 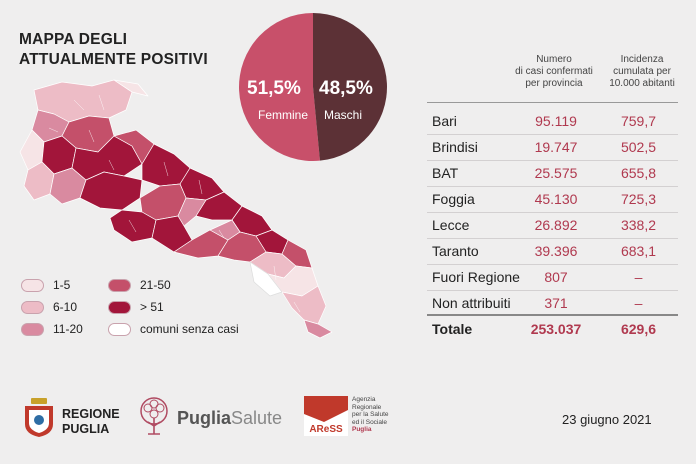 I want to click on row-incidence: 502,5, so click(x=638, y=147).